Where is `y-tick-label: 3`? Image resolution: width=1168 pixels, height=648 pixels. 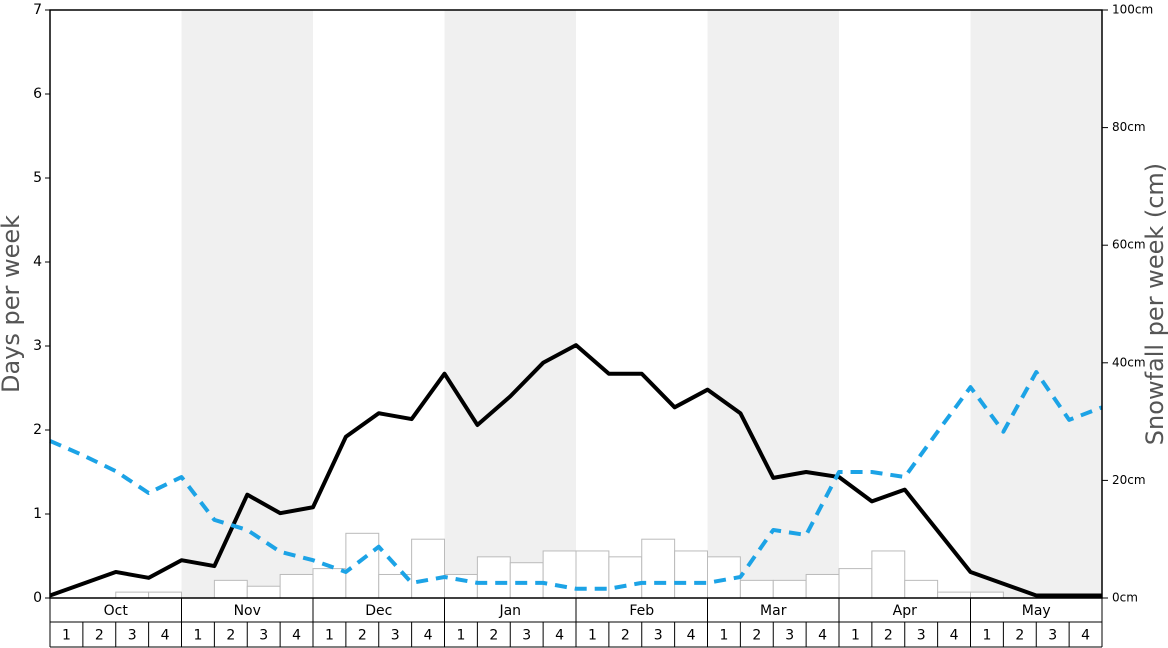 y-tick-label: 3 is located at coordinates (37, 346).